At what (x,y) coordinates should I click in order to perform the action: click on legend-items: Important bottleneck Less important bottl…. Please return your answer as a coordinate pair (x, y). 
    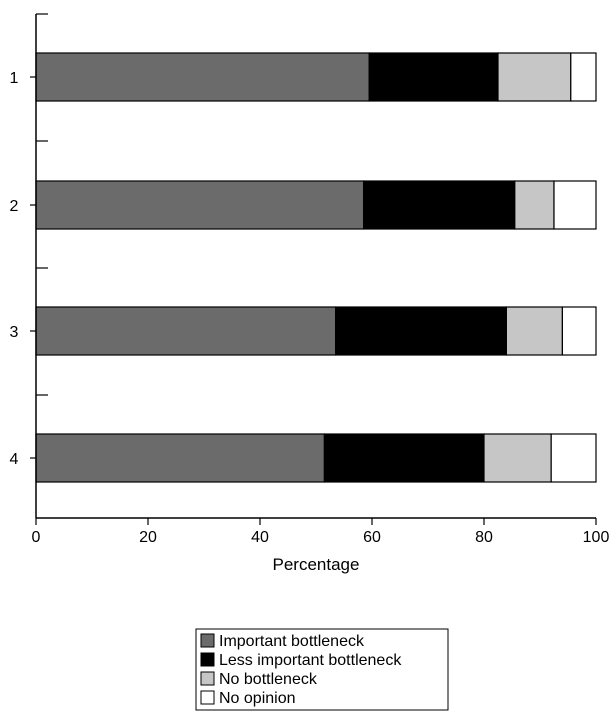
    Looking at the image, I should click on (301, 670).